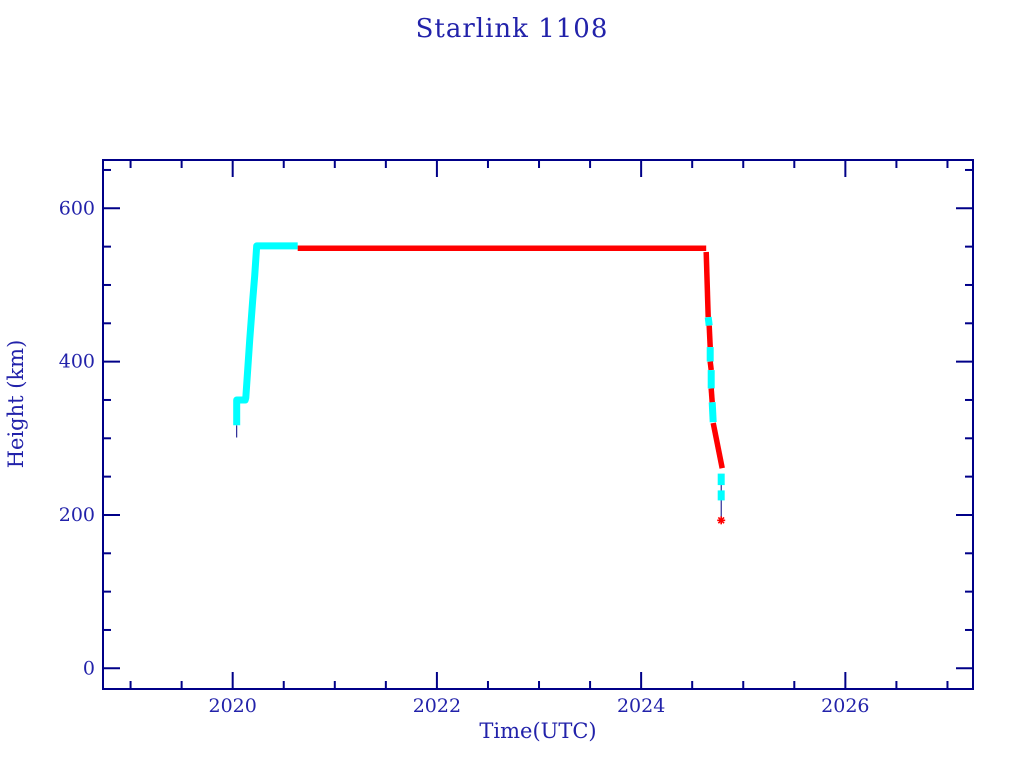  I want to click on asterisk-marker, so click(721, 520).